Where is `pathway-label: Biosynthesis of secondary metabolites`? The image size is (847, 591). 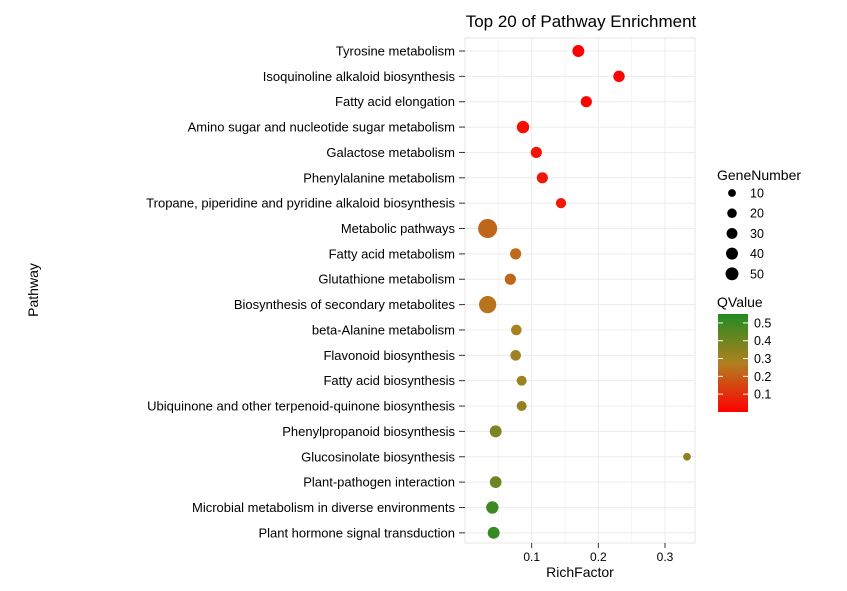 pathway-label: Biosynthesis of secondary metabolites is located at coordinates (345, 304).